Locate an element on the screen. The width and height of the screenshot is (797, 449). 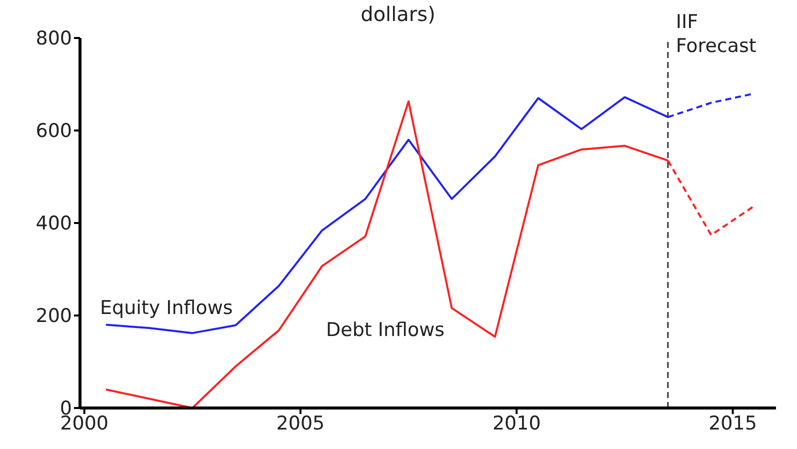
x-tick-label: 2010 is located at coordinates (516, 423).